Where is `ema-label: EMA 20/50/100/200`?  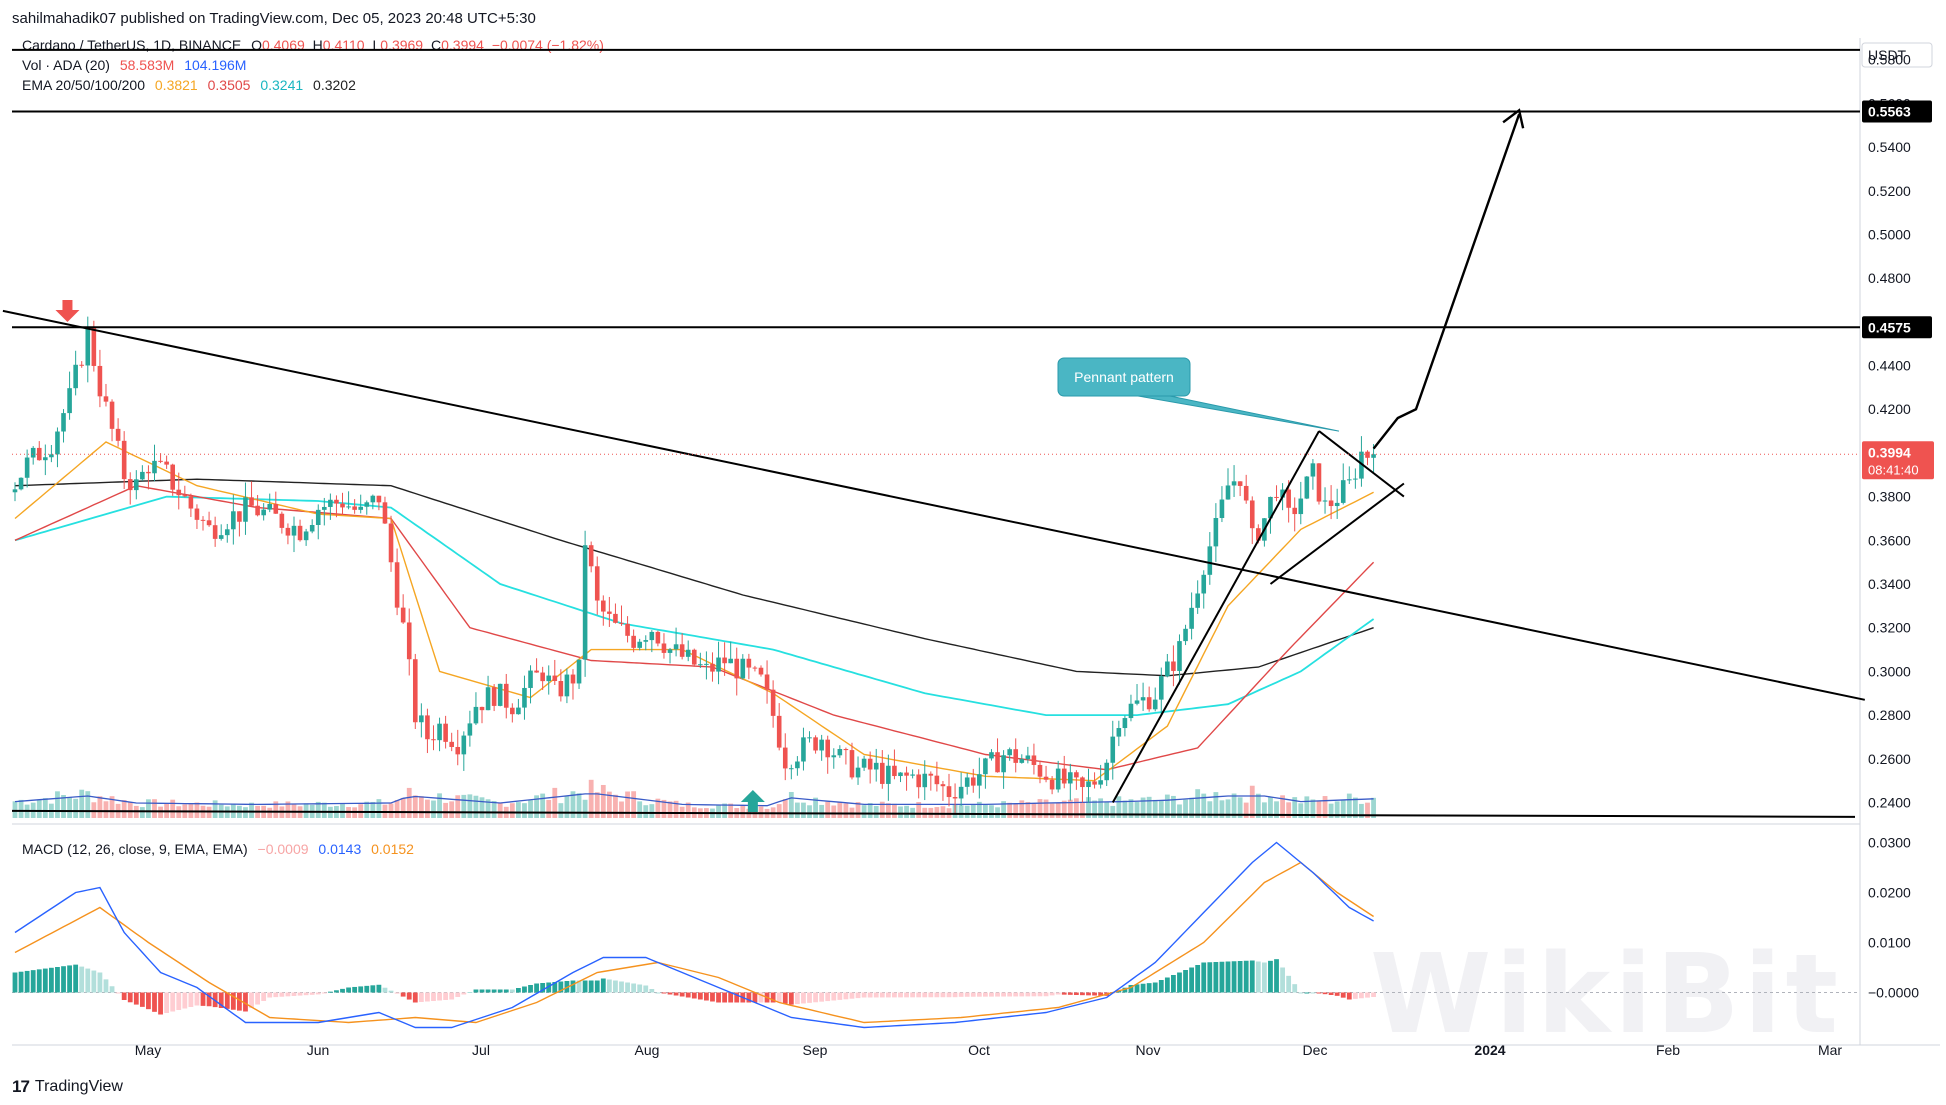 ema-label: EMA 20/50/100/200 is located at coordinates (83, 85).